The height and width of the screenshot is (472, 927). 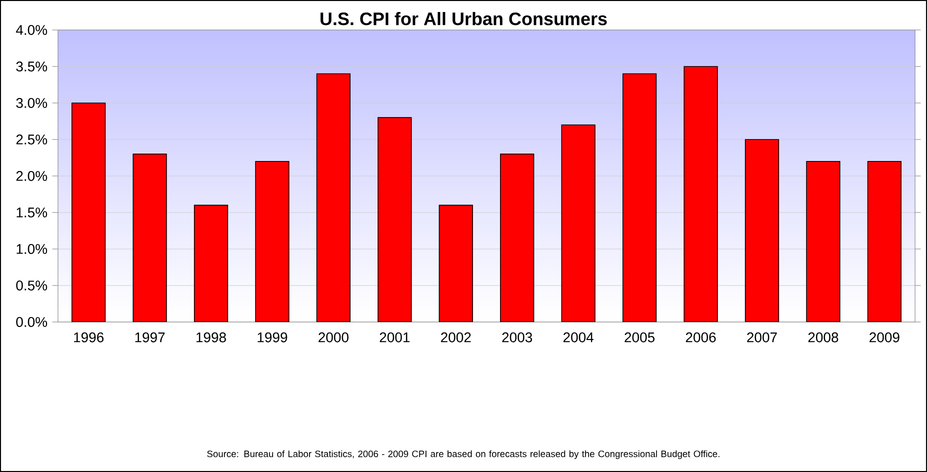 What do you see at coordinates (32, 30) in the screenshot?
I see `y-tick-label: 4.0%` at bounding box center [32, 30].